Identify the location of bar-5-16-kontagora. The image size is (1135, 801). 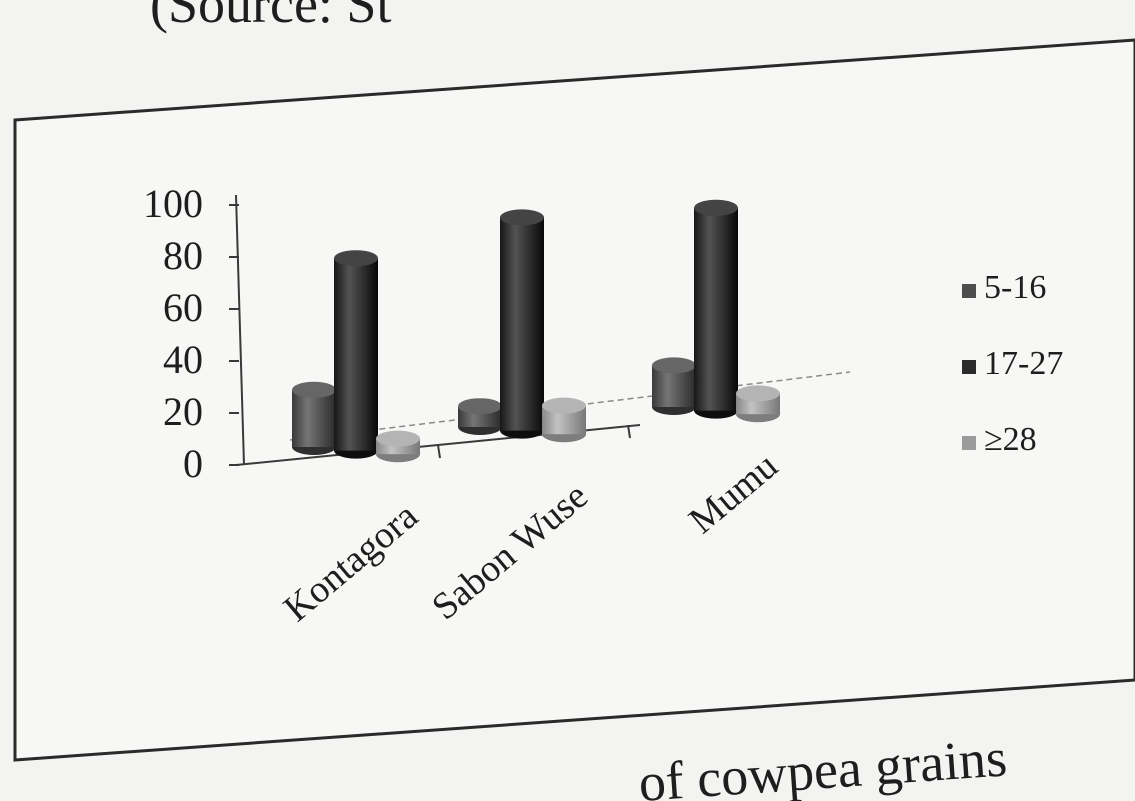
(314, 418).